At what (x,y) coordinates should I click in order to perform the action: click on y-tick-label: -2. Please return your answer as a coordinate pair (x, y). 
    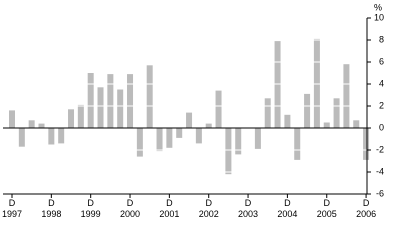
    Looking at the image, I should click on (380, 149).